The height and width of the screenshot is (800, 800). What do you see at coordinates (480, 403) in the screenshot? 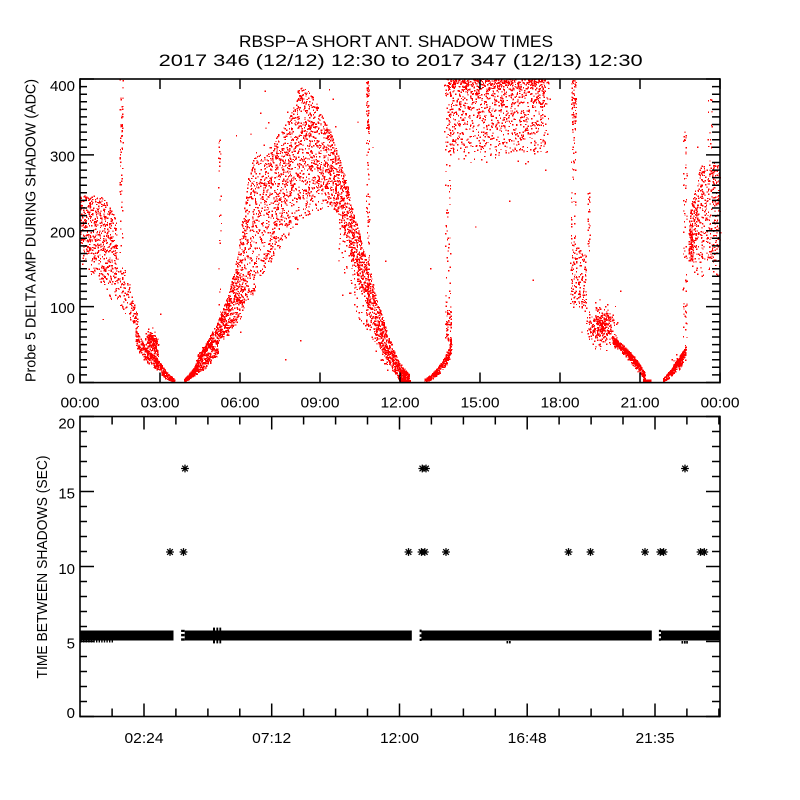
I see `svg-text: 15:00` at bounding box center [480, 403].